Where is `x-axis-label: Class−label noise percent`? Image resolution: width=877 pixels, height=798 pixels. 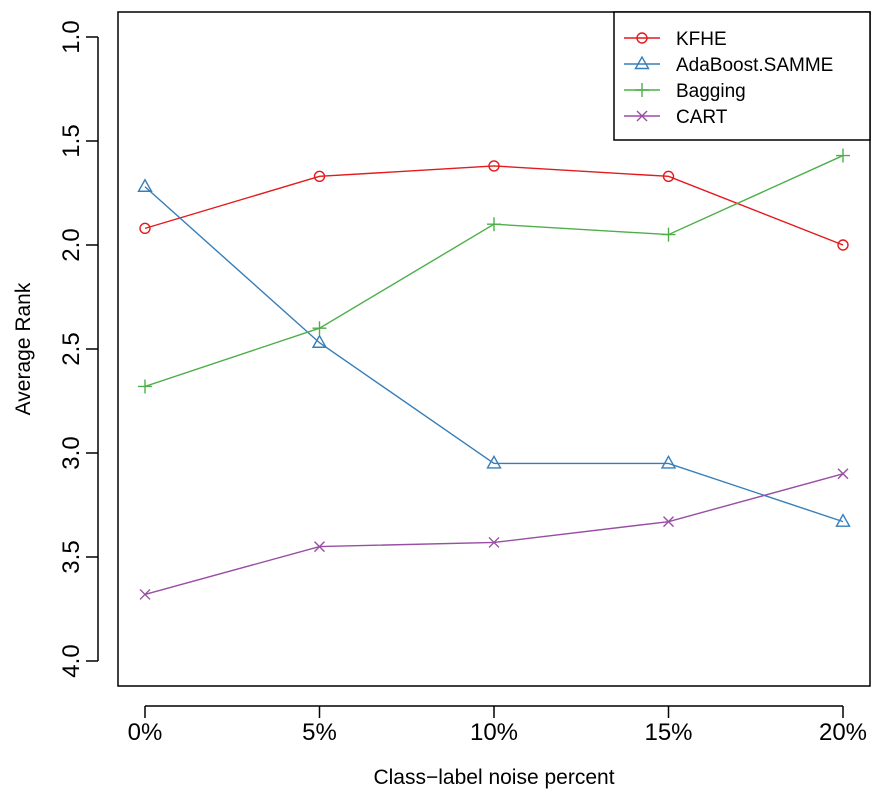 x-axis-label: Class−label noise percent is located at coordinates (493, 777).